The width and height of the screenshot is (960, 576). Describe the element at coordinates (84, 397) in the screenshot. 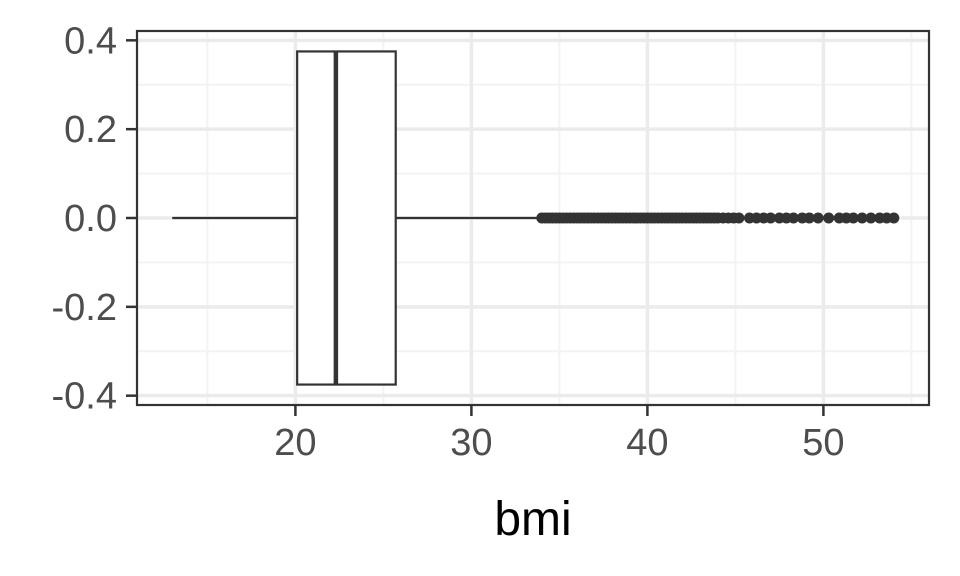

I see `y-tick-label: -0.4` at that location.